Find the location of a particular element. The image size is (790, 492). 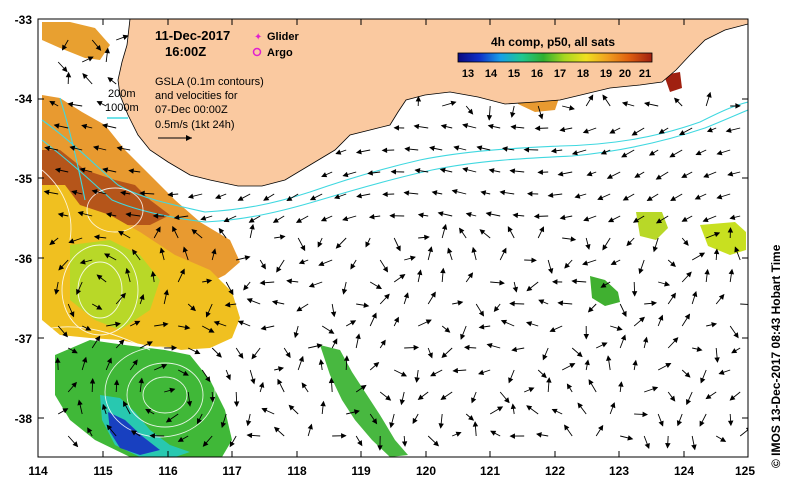

glider-legend-label: Glider is located at coordinates (283, 37).